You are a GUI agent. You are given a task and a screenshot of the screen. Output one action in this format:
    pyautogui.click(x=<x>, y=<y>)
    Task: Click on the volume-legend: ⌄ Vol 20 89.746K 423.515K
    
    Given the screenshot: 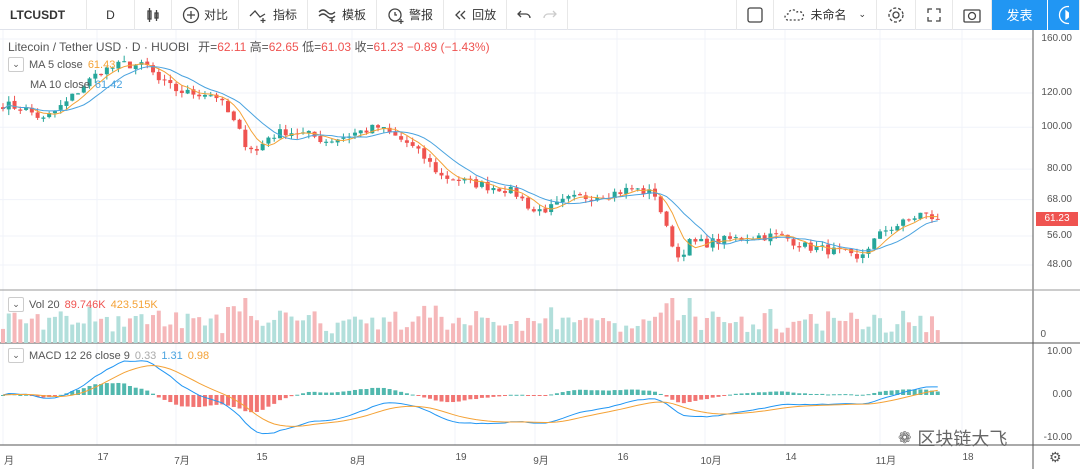 What is the action you would take?
    pyautogui.click(x=83, y=304)
    